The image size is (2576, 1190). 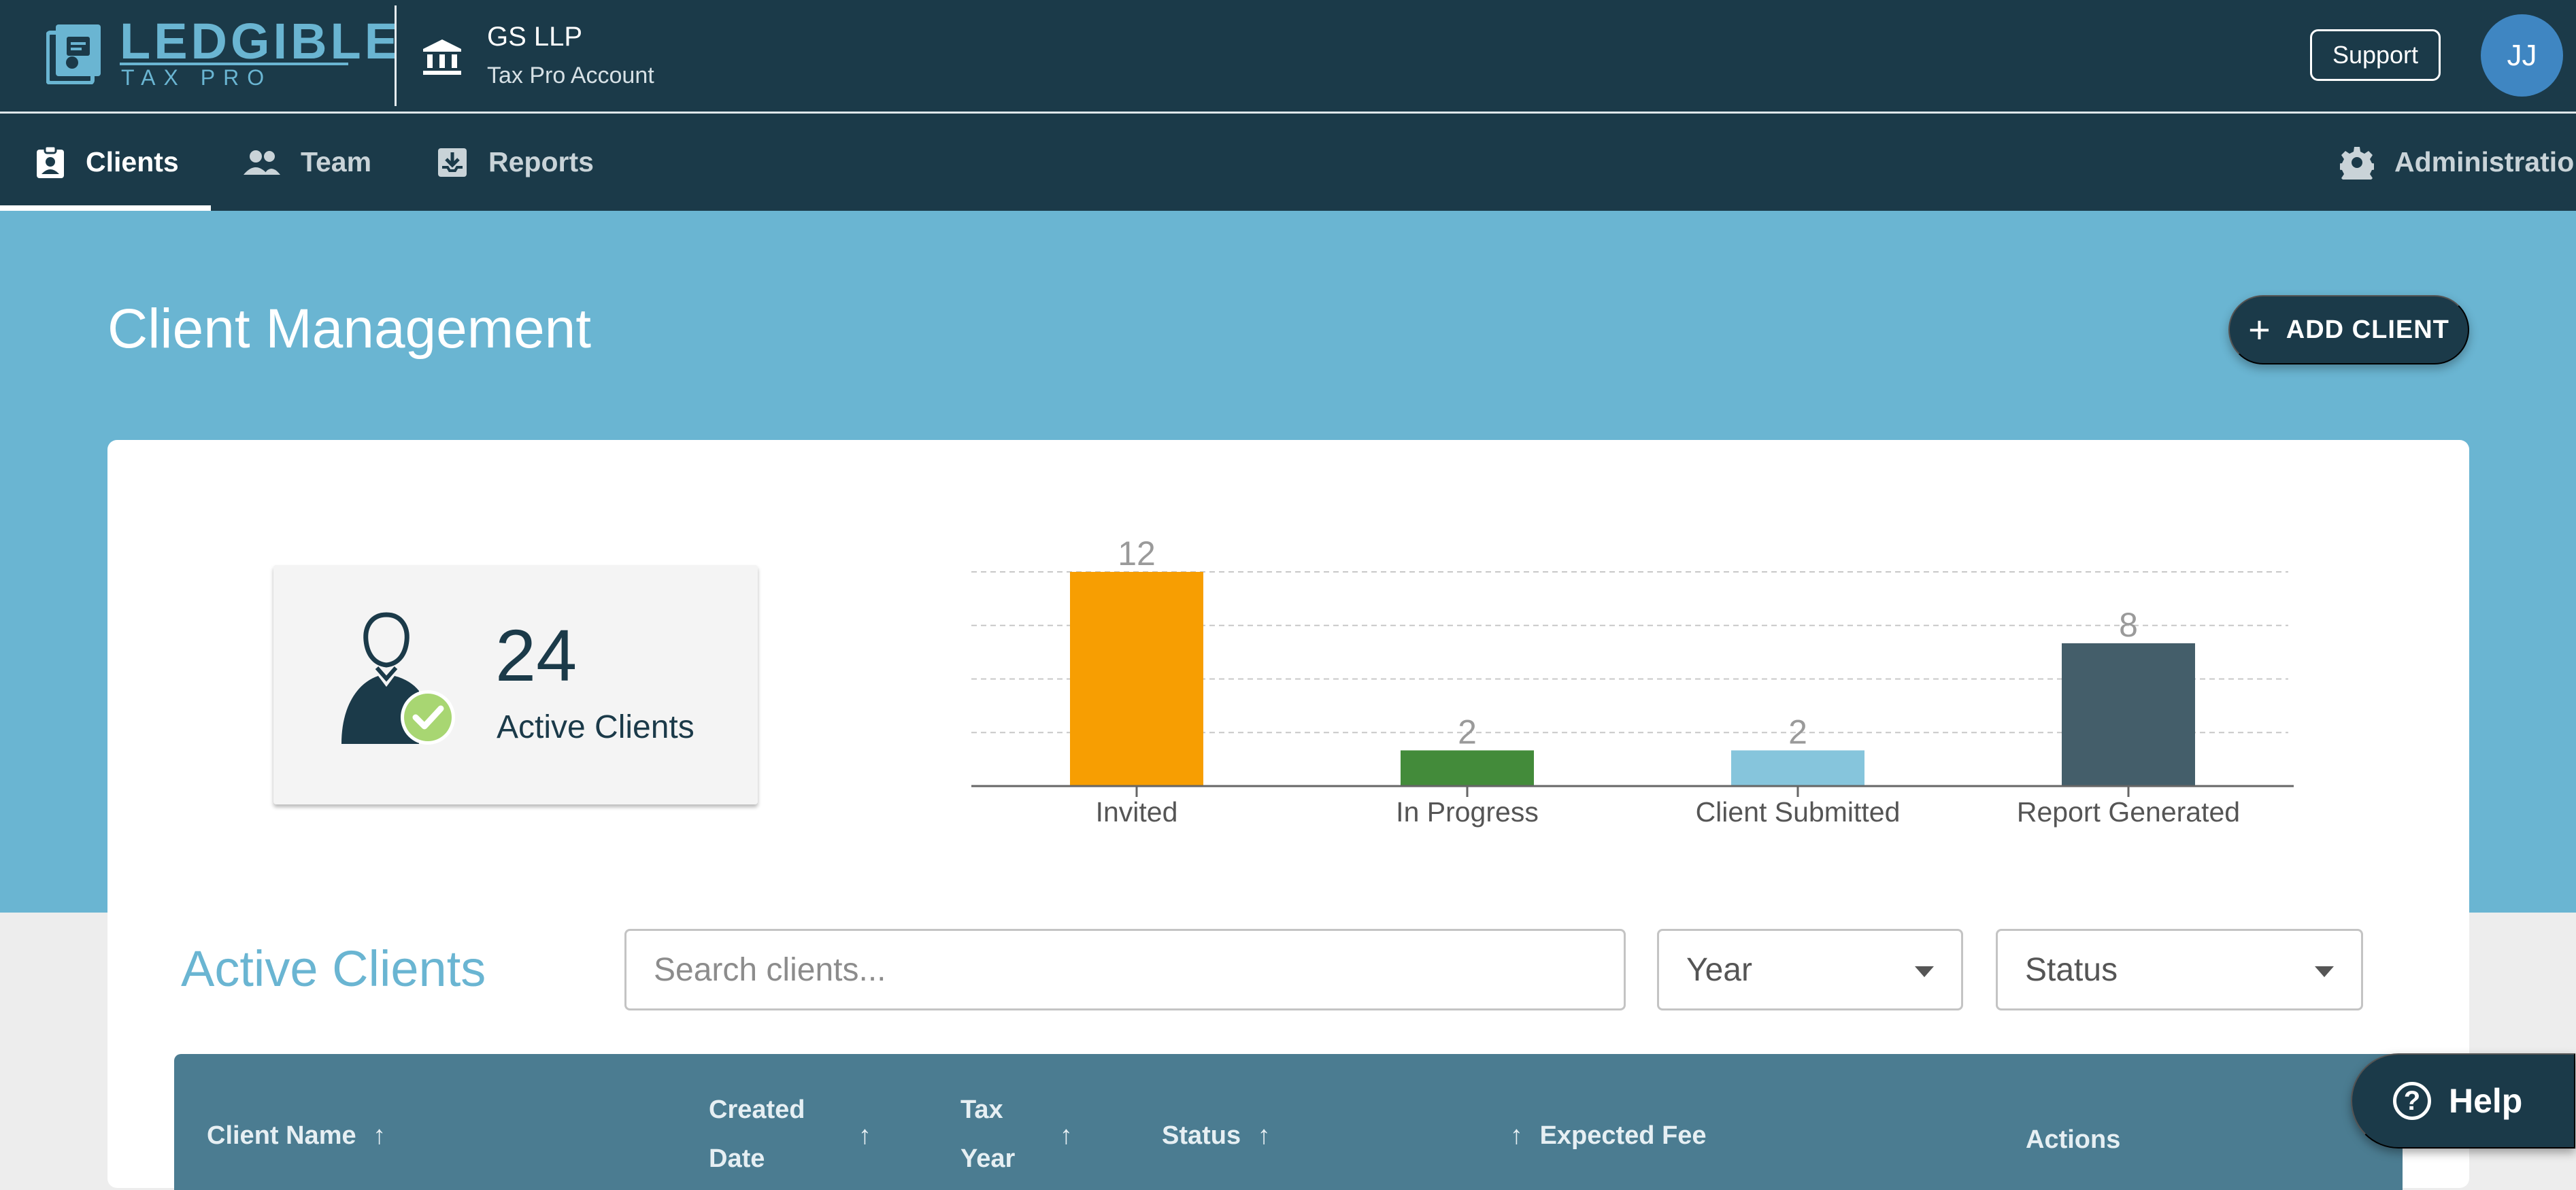 I want to click on column-created-label-line1: Created, so click(x=757, y=1110).